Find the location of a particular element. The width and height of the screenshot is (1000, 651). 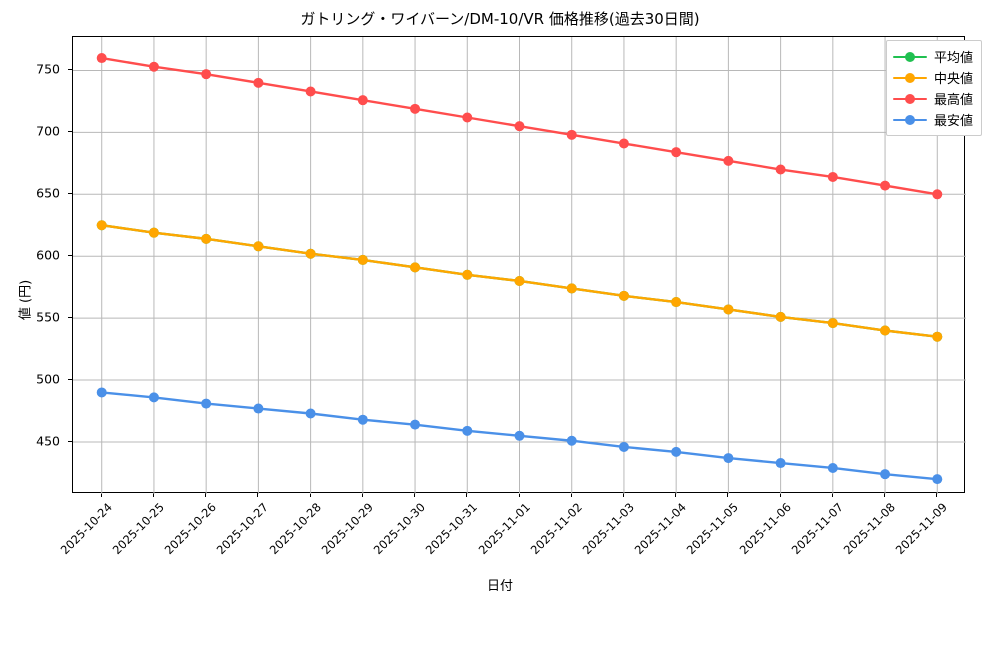

chart-legend: 平均値中央値最高値最安値 is located at coordinates (933, 88).